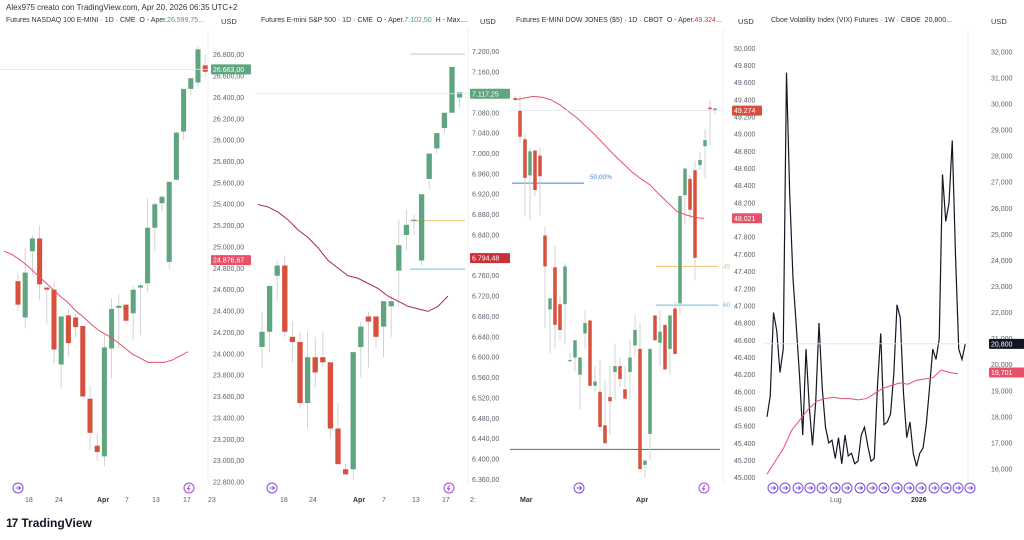  Describe the element at coordinates (49, 523) in the screenshot. I see `tradingview-logo: 17 TradingView` at that location.